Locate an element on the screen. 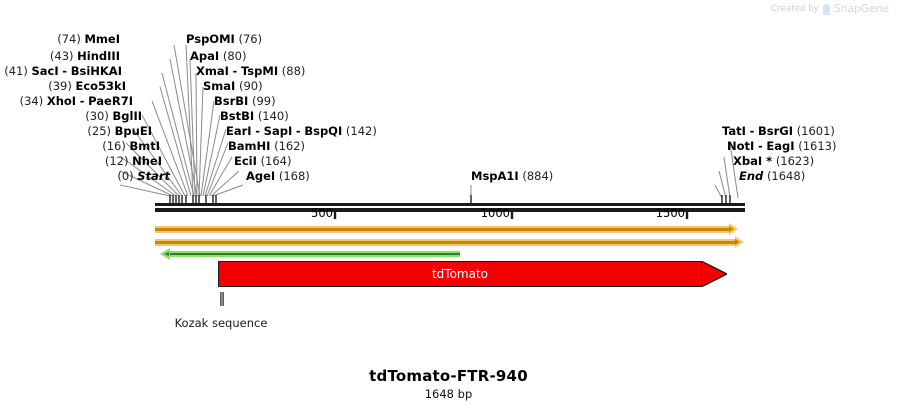 This screenshot has width=897, height=406. tdtomato-arrowhead is located at coordinates (714, 274).